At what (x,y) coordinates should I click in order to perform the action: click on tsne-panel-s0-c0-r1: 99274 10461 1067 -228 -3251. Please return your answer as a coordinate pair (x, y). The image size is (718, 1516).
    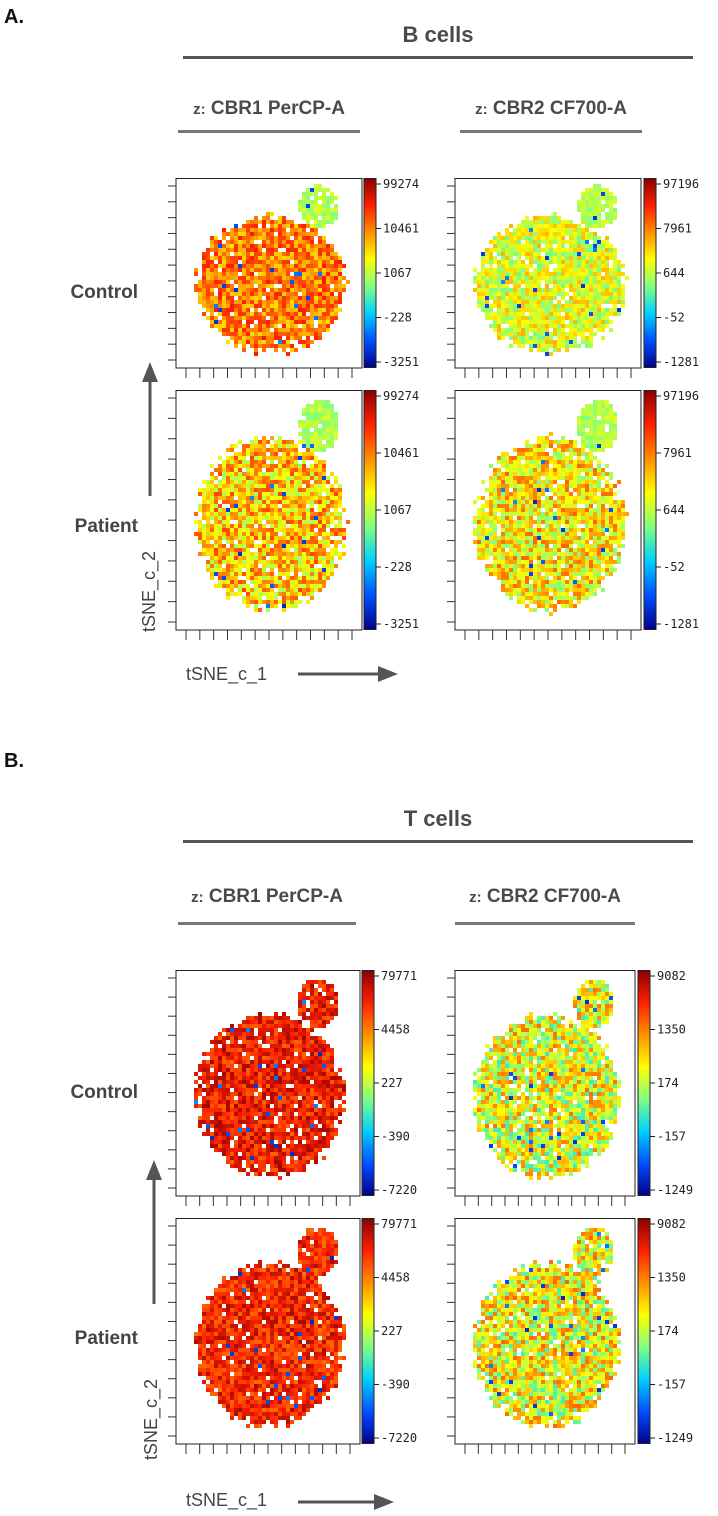
    Looking at the image, I should click on (293, 515).